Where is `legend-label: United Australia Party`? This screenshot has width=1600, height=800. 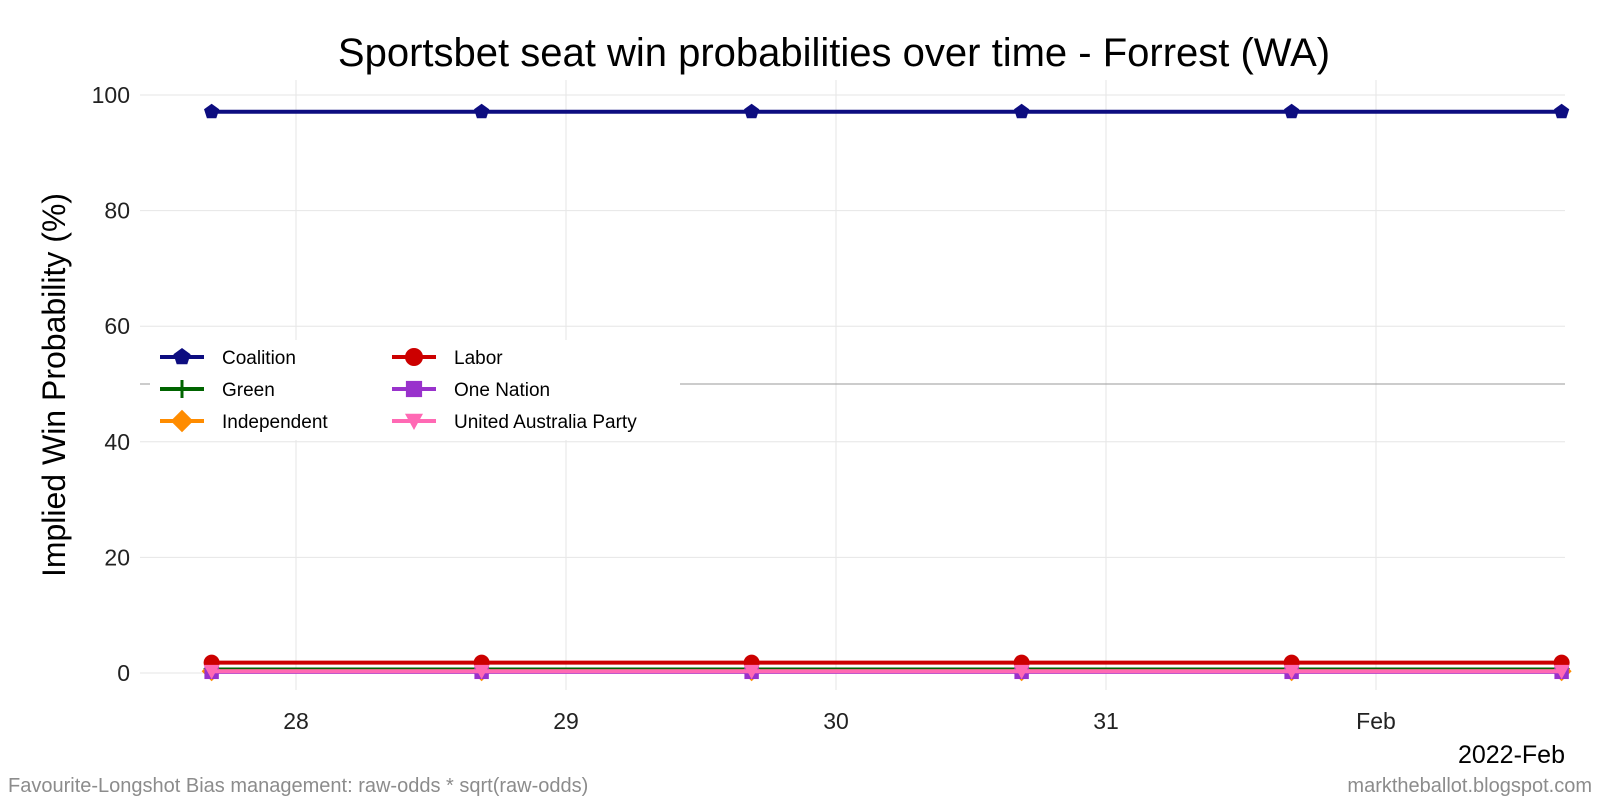
legend-label: United Australia Party is located at coordinates (545, 422).